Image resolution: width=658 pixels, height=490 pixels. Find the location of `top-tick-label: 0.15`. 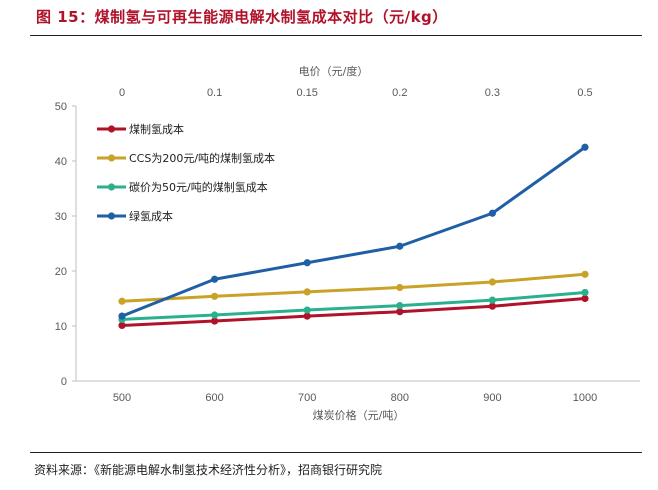

top-tick-label: 0.15 is located at coordinates (306, 93).